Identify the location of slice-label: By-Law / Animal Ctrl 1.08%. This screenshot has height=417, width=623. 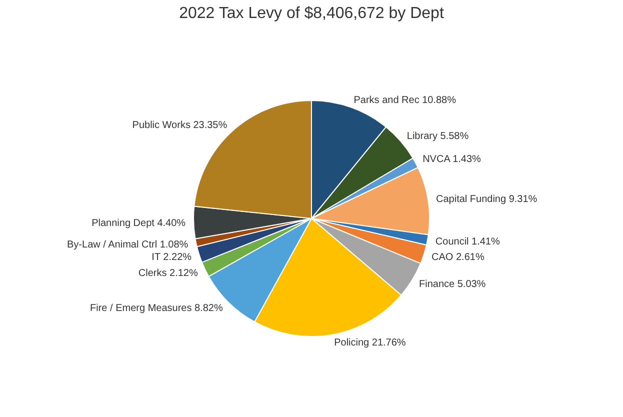
(127, 244).